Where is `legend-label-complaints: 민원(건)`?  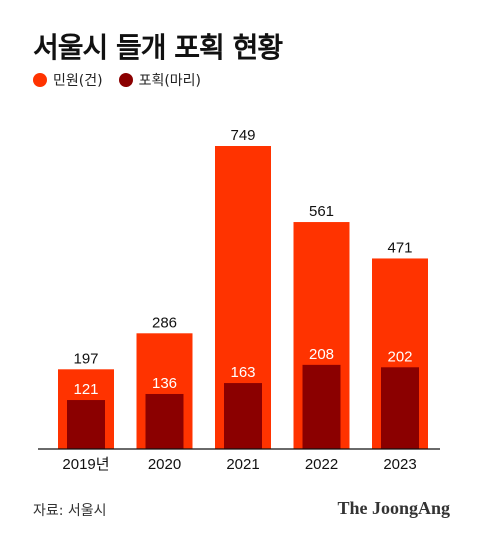 legend-label-complaints: 민원(건) is located at coordinates (78, 81).